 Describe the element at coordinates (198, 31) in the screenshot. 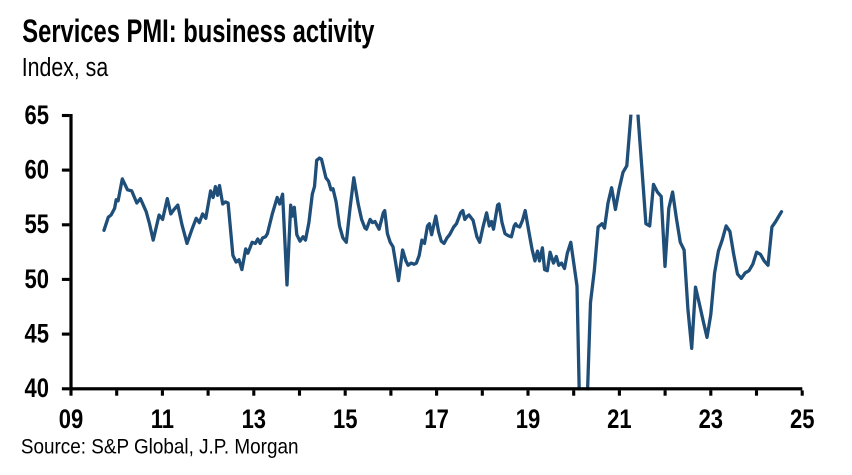

I see `svg-text:Services PMI: business activit: Services PMI: business activity` at that location.